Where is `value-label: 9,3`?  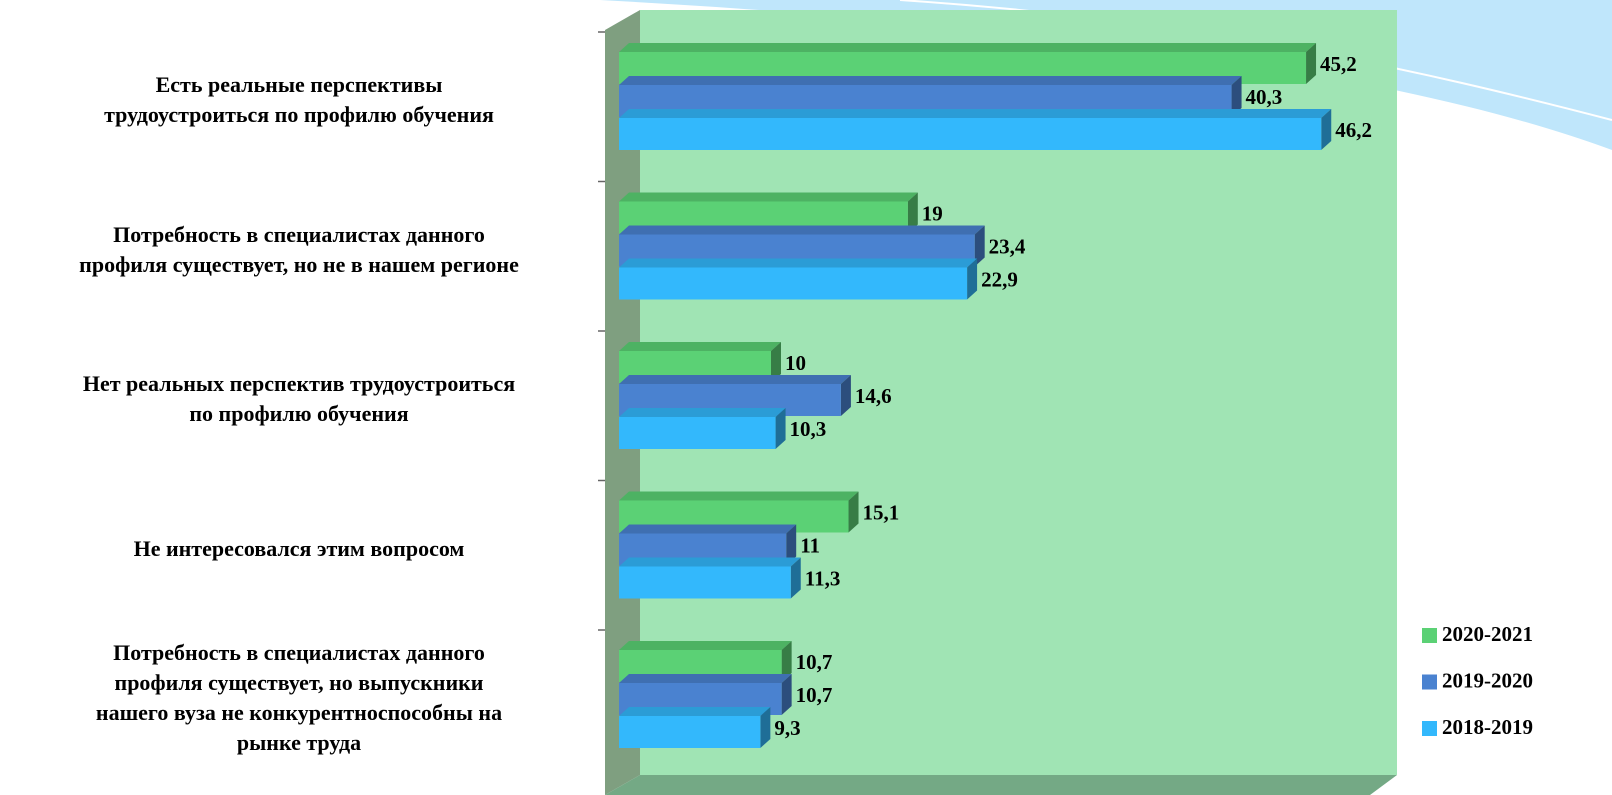
value-label: 9,3 is located at coordinates (787, 728).